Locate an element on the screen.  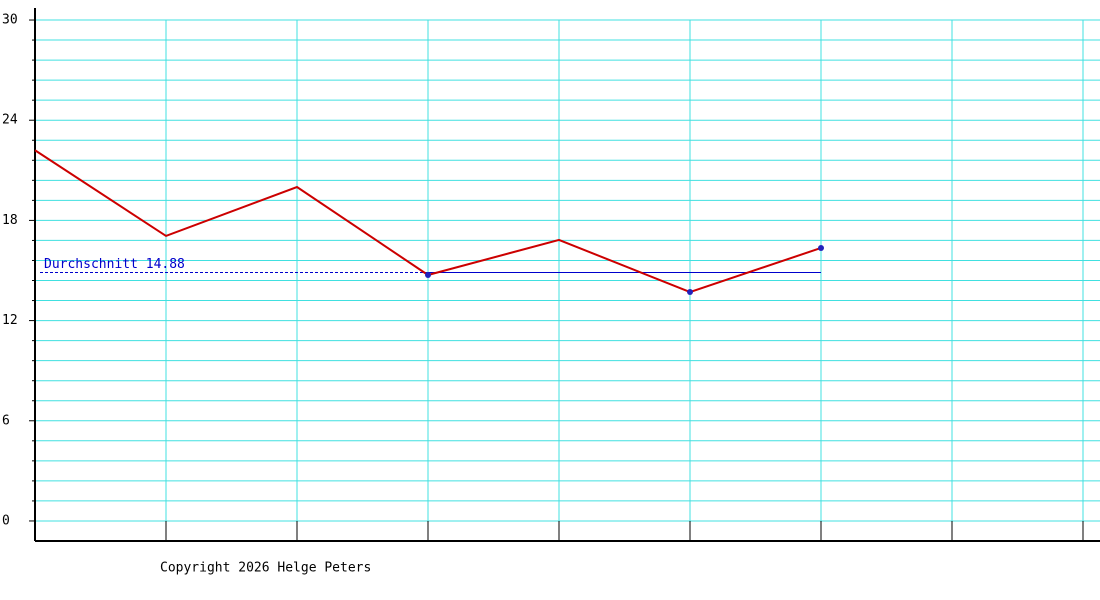
y-tick-label: 12 is located at coordinates (10, 320).